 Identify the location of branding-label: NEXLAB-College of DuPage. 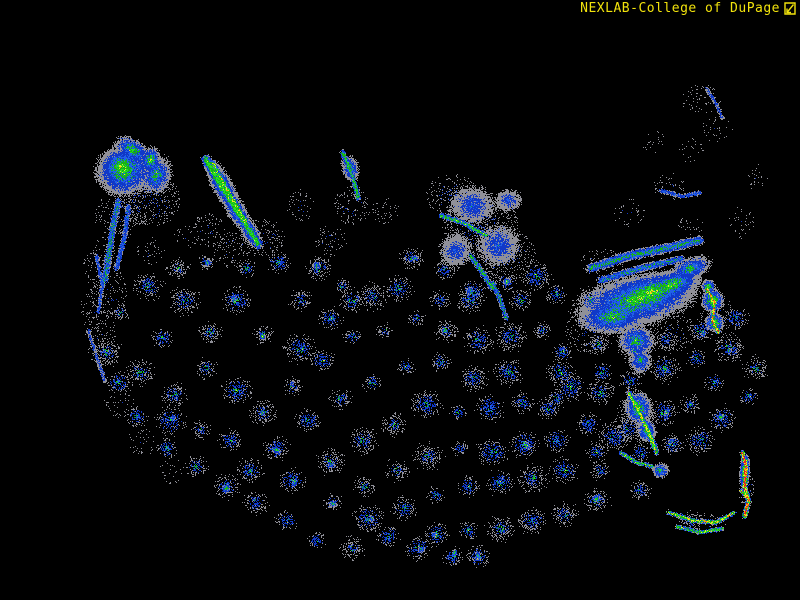
(680, 8).